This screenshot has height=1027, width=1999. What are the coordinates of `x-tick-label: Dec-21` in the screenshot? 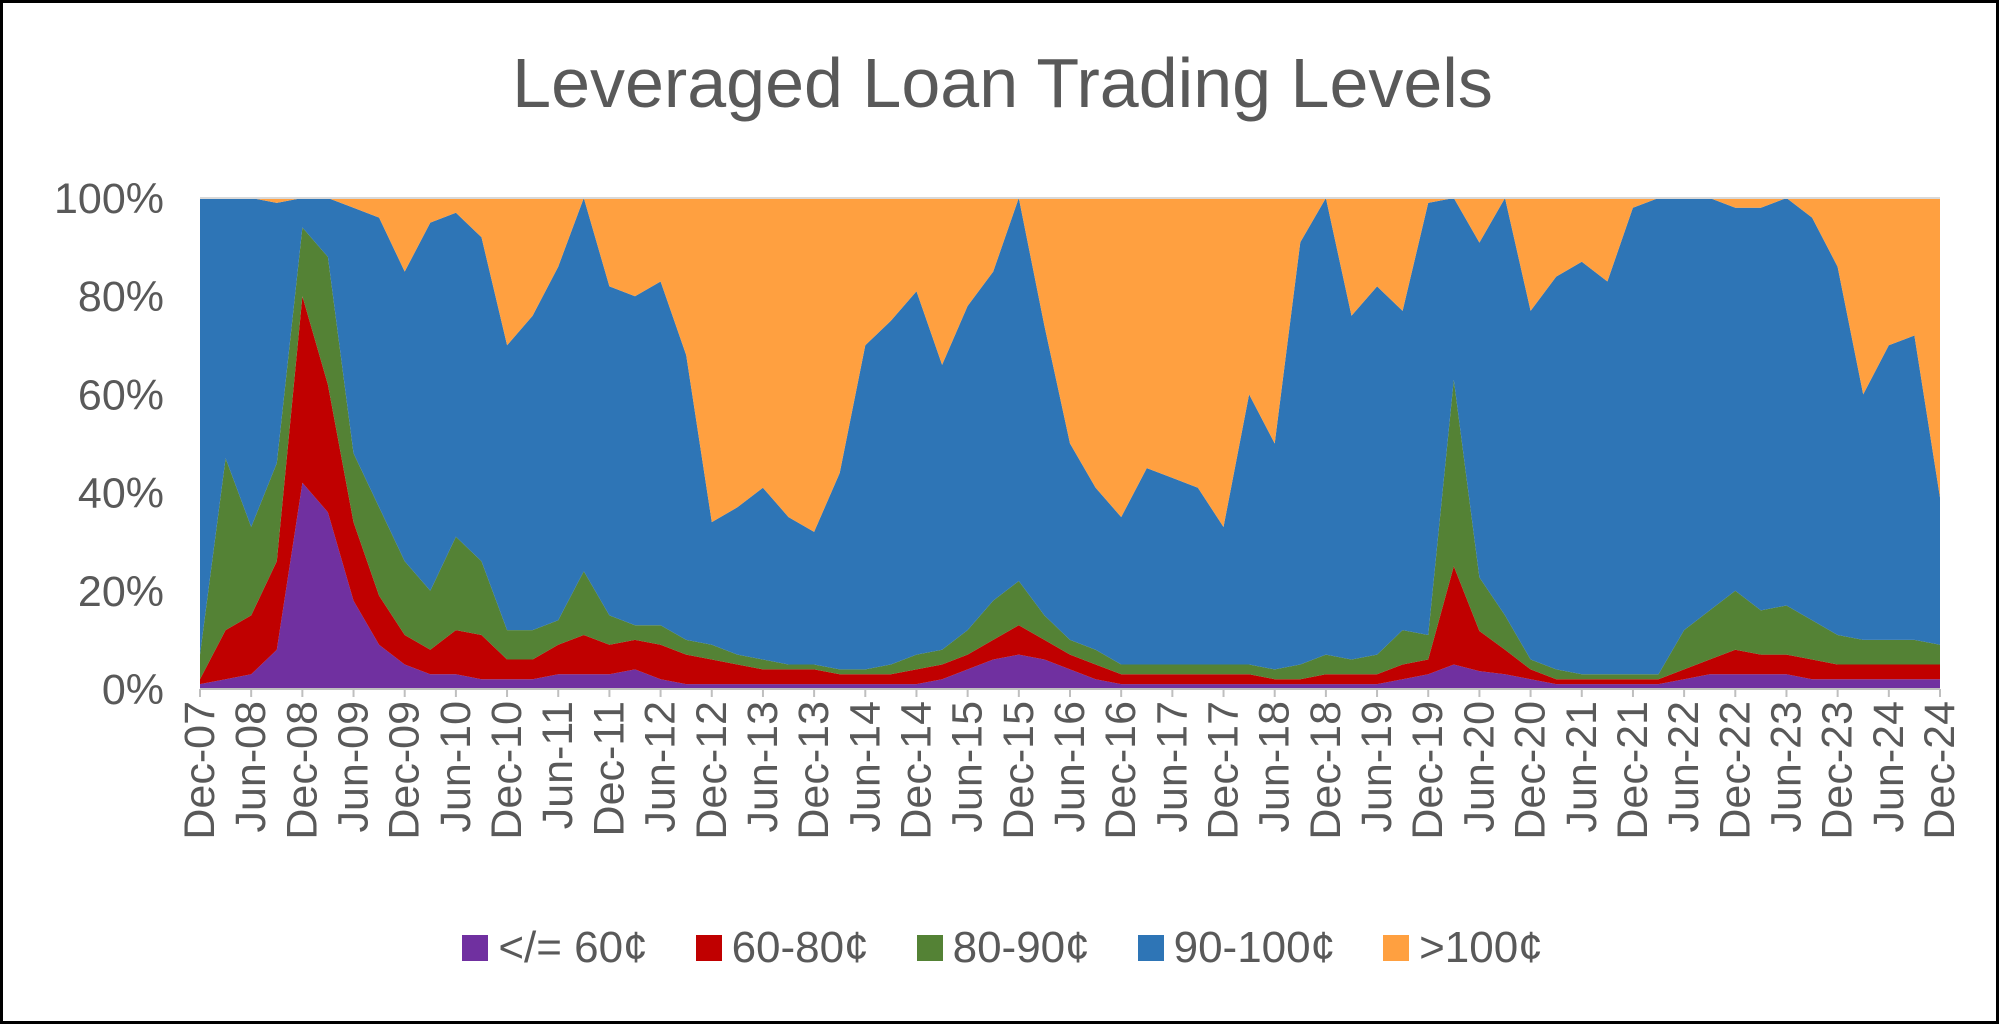 It's located at (1633, 770).